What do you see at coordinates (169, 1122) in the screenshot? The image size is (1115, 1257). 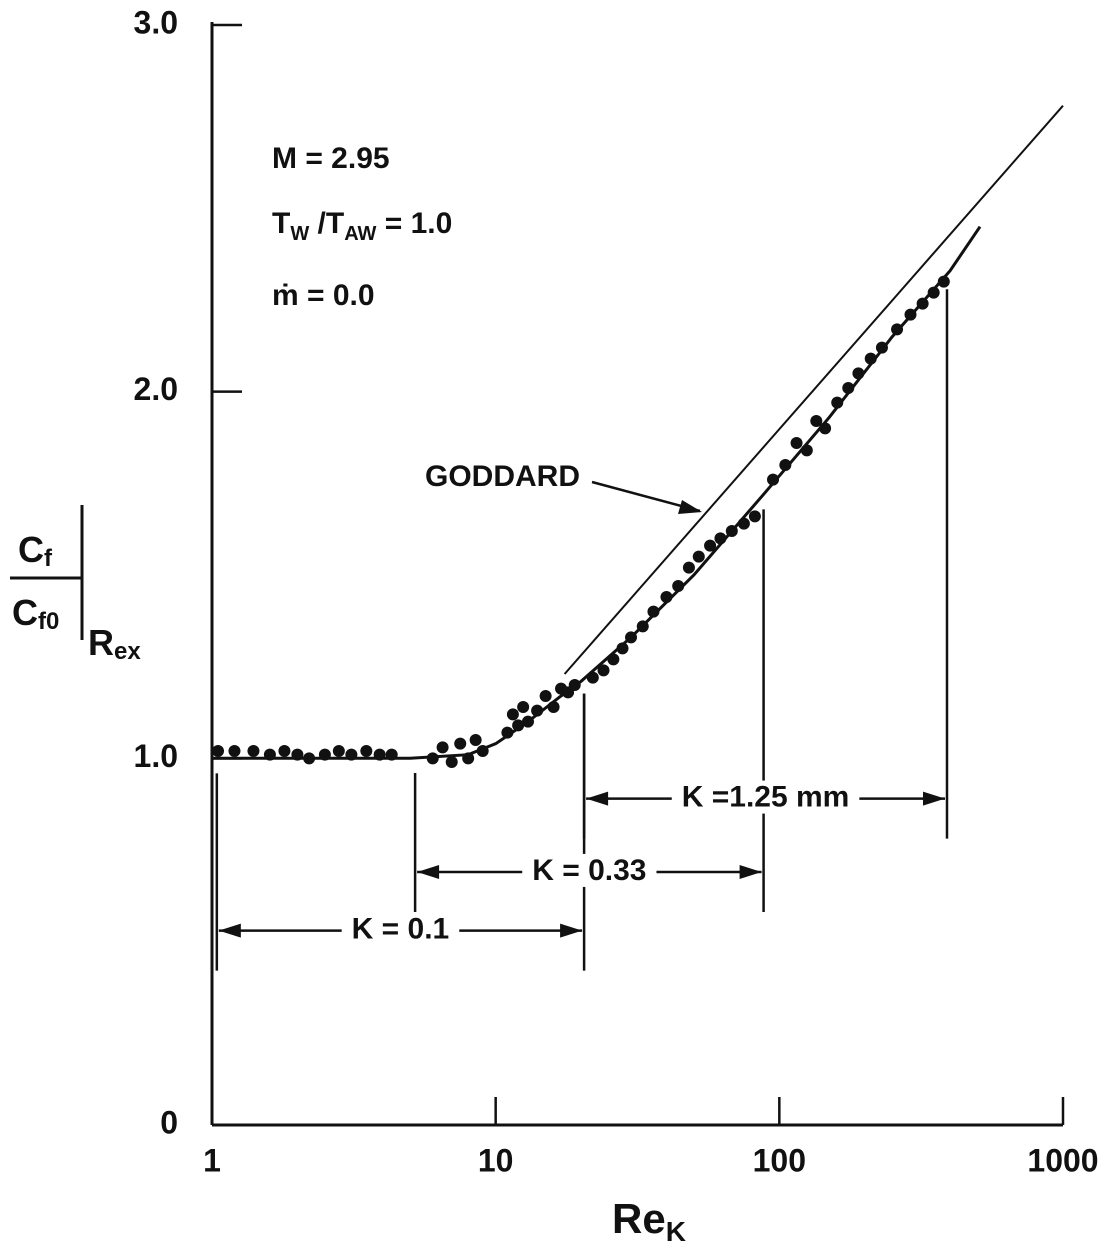 I see `y-tick-label: 0` at bounding box center [169, 1122].